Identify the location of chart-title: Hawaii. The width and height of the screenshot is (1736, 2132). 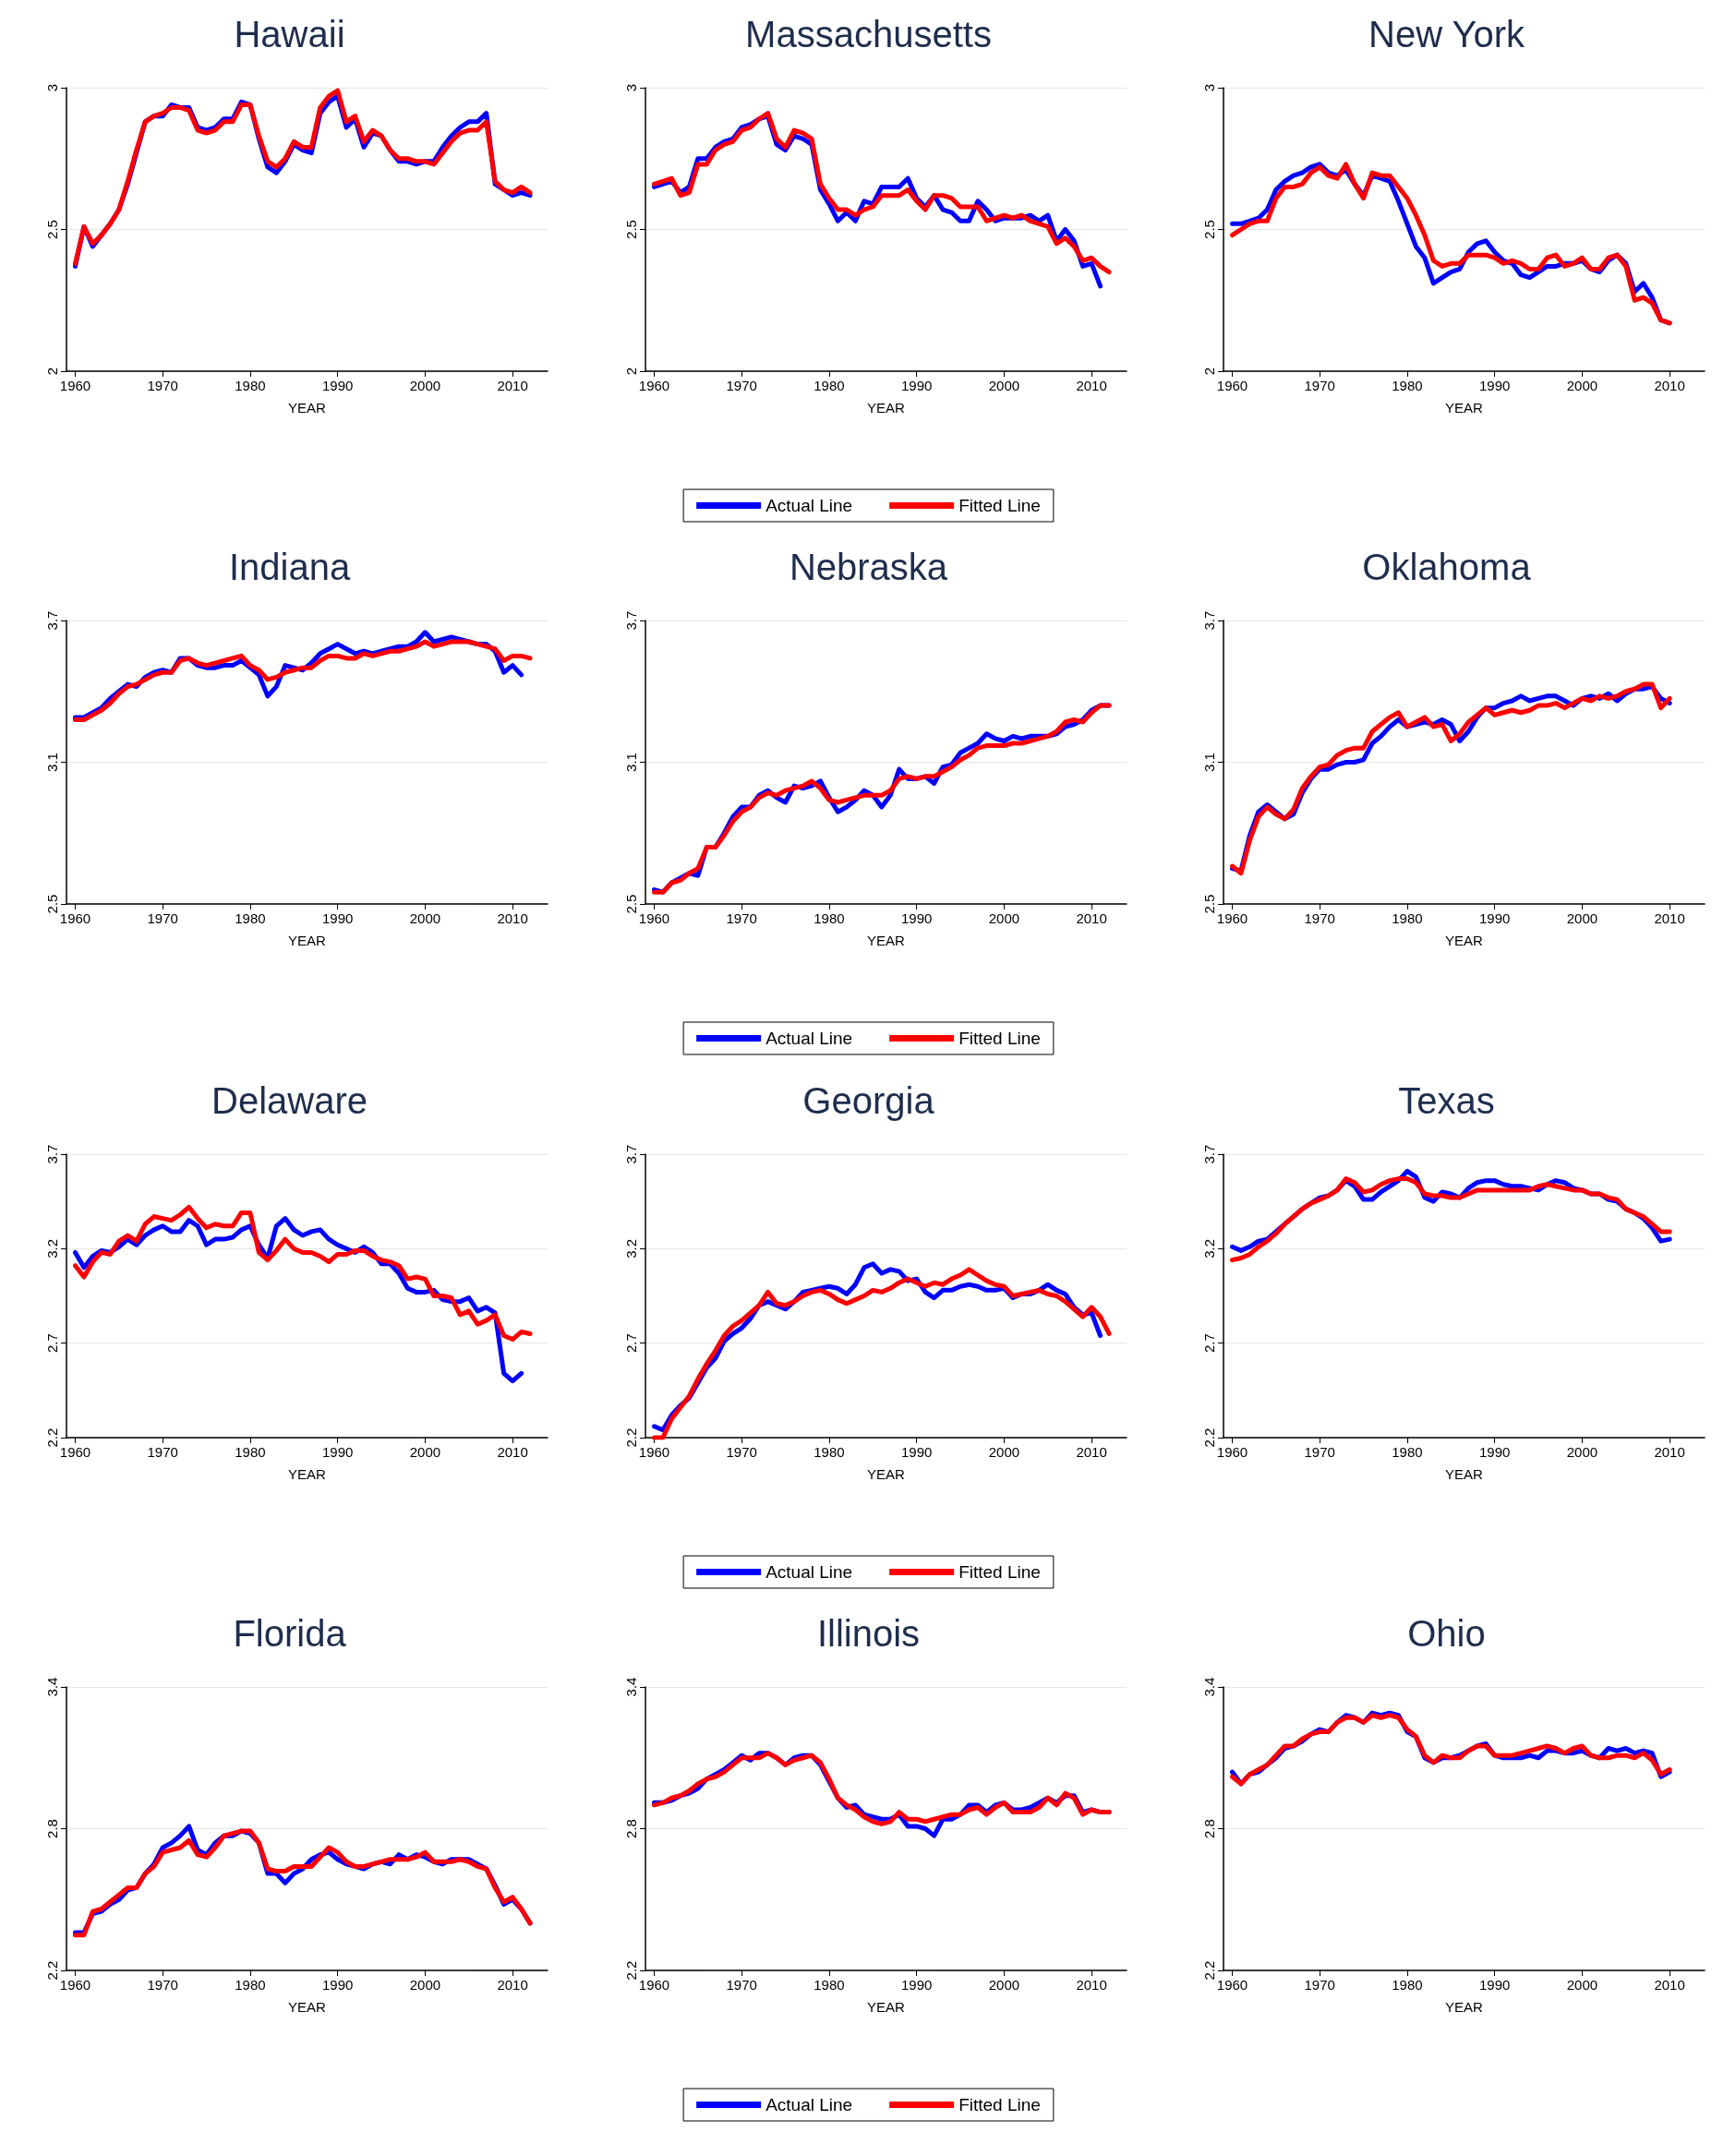
(289, 34).